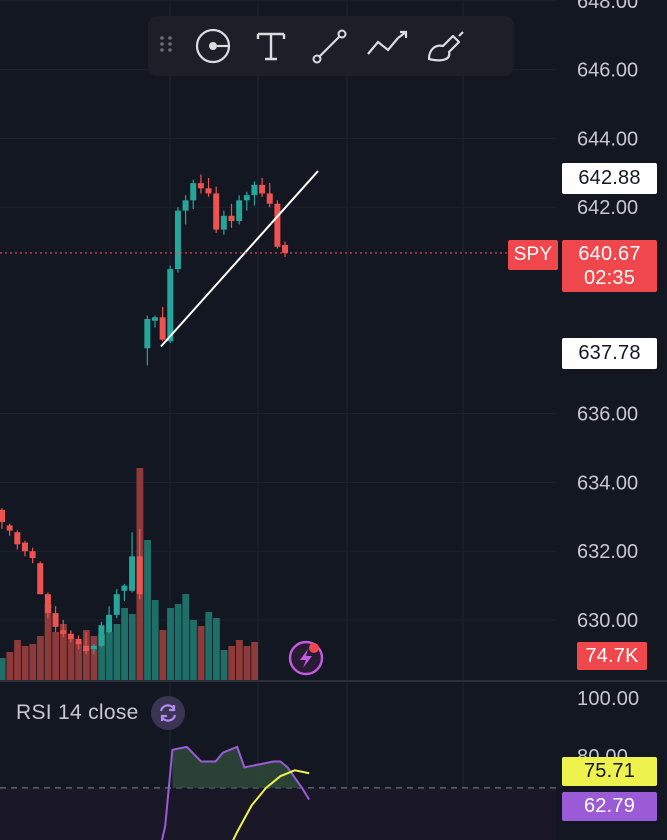 This screenshot has height=840, width=667. What do you see at coordinates (609, 266) in the screenshot?
I see `last-price-tag: 640.67 02:35` at bounding box center [609, 266].